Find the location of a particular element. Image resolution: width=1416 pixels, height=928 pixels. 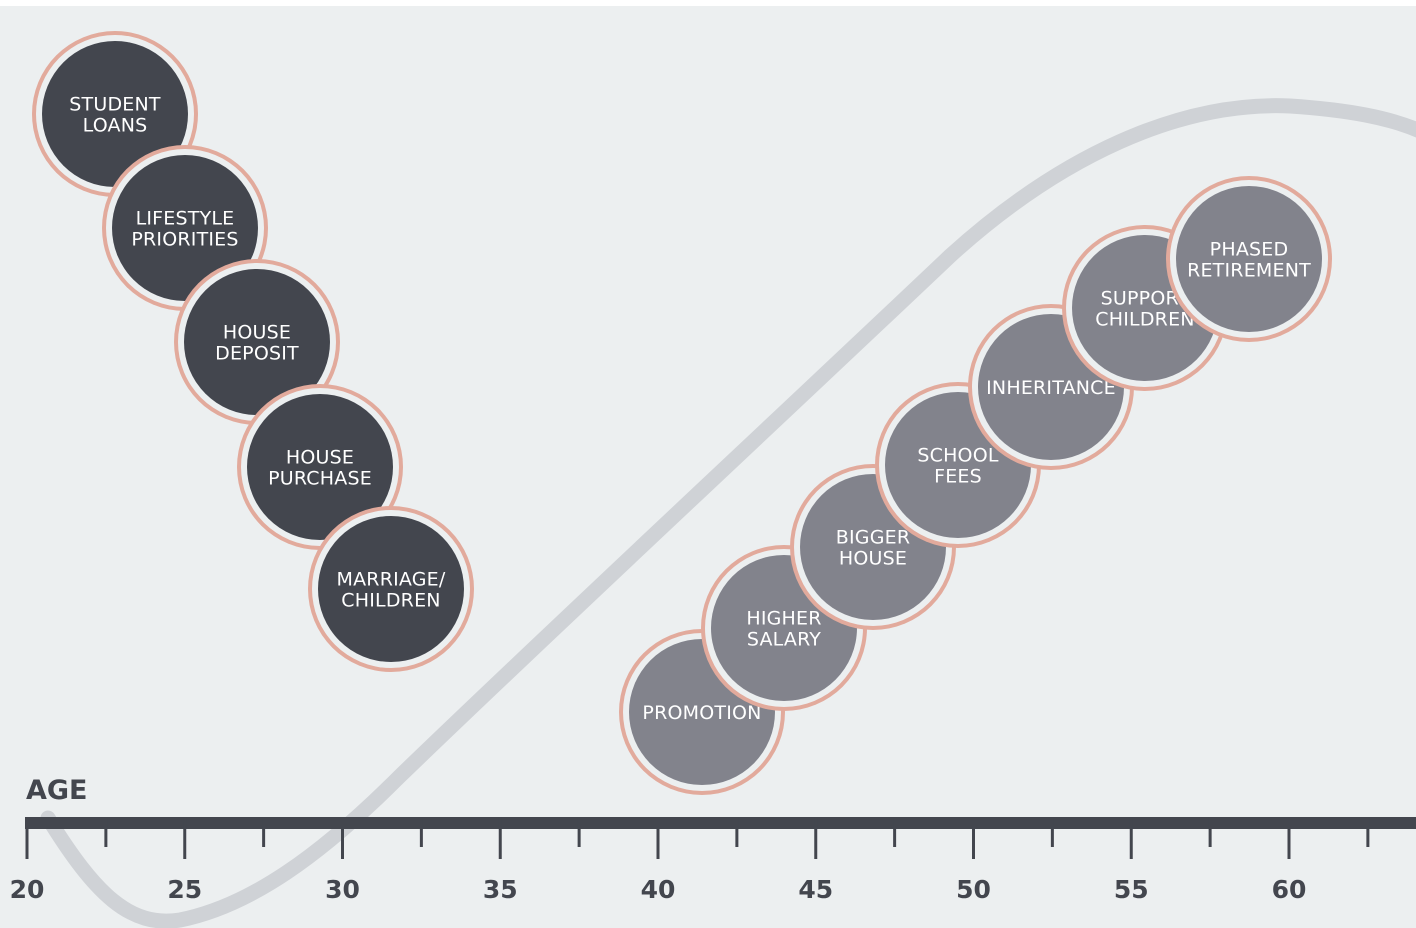

tick-label: 20 is located at coordinates (27, 889).